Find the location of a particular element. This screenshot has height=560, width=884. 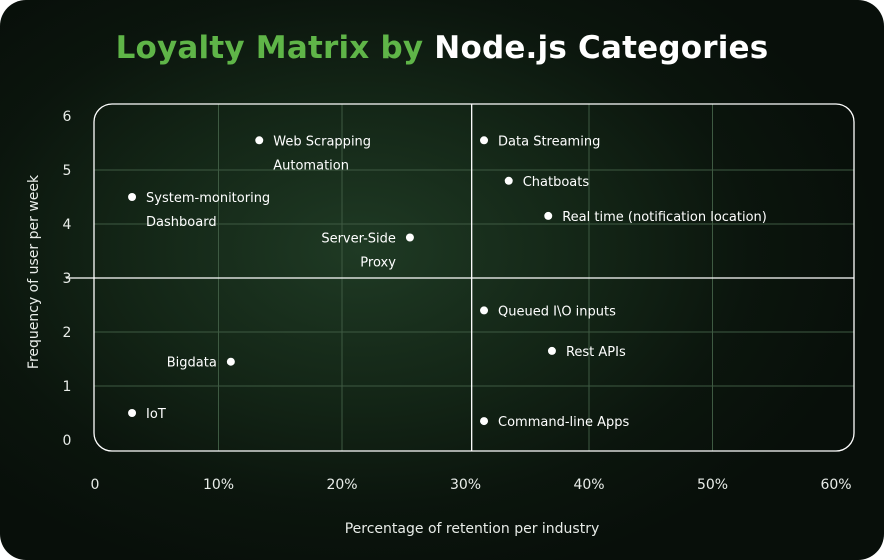

data-point-label: Automation is located at coordinates (311, 165).